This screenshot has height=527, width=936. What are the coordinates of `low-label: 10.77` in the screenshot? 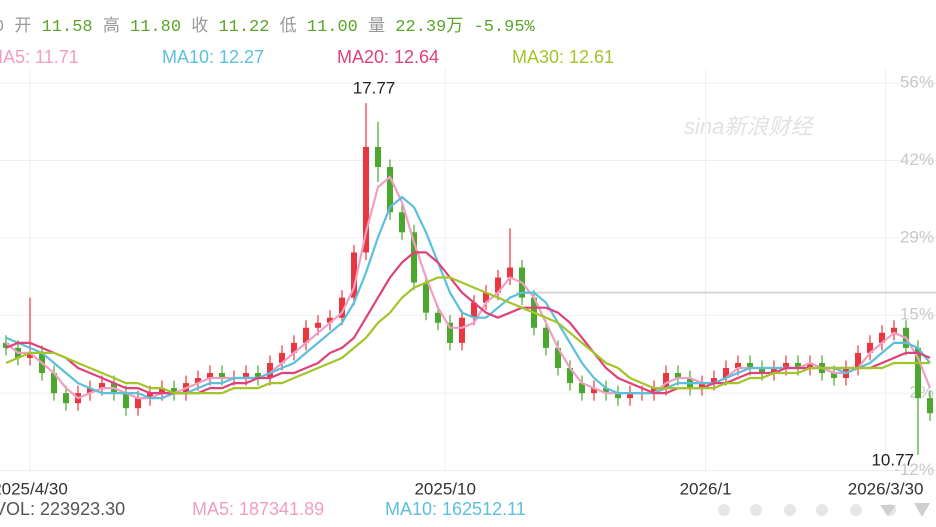 It's located at (892, 459).